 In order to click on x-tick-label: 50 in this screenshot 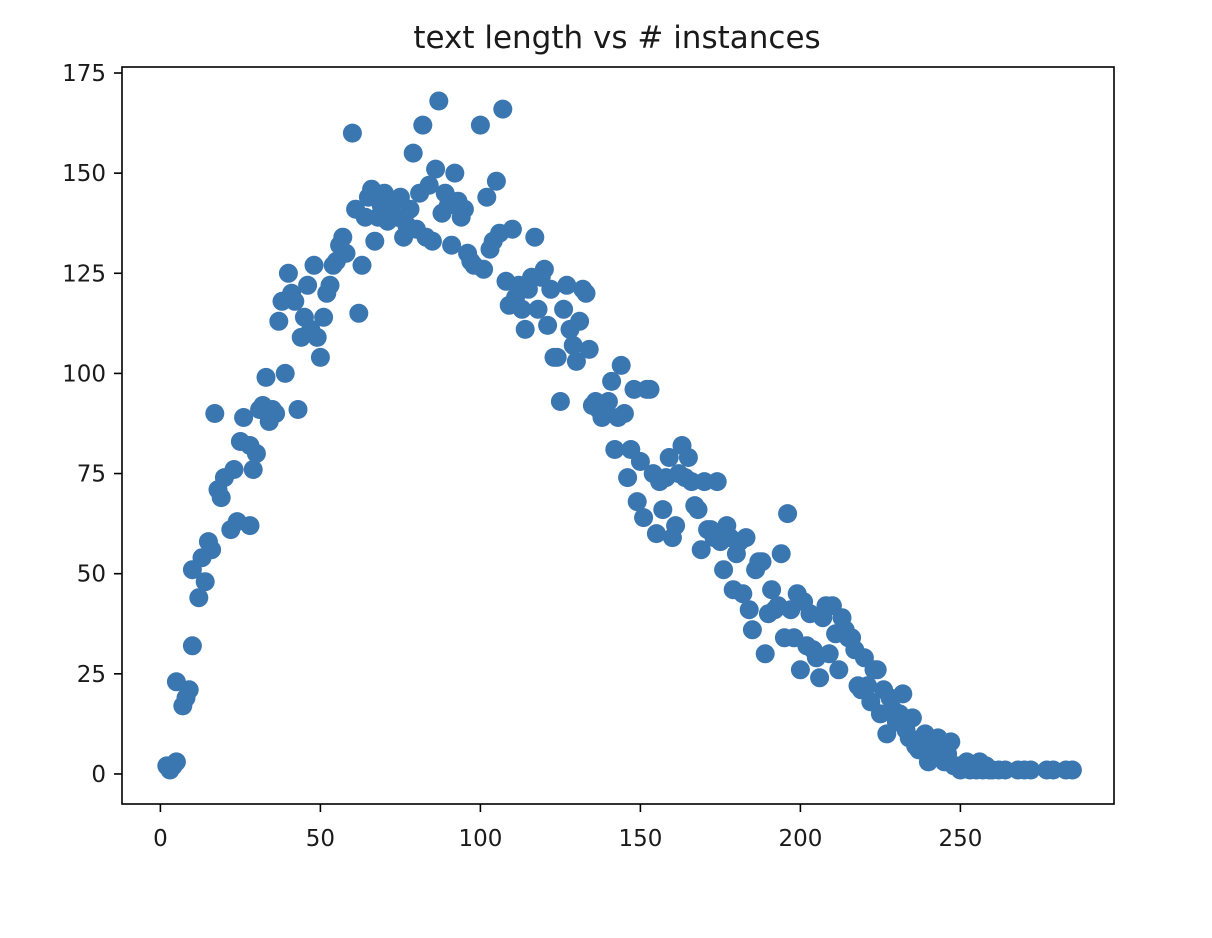, I will do `click(320, 839)`.